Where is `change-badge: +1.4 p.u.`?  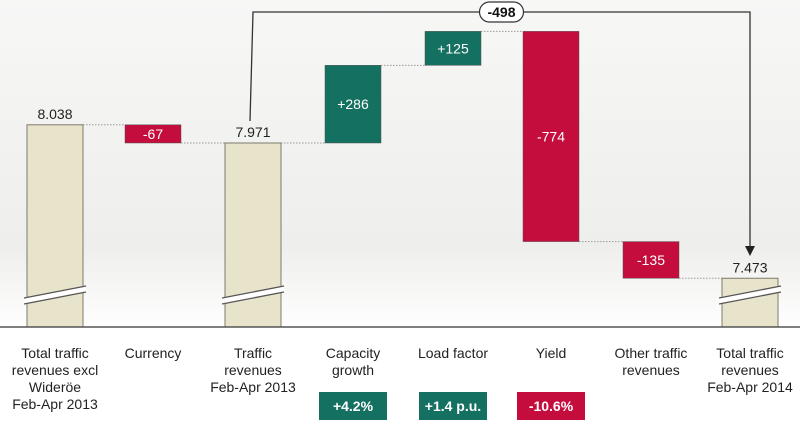
change-badge: +1.4 p.u. is located at coordinates (453, 406).